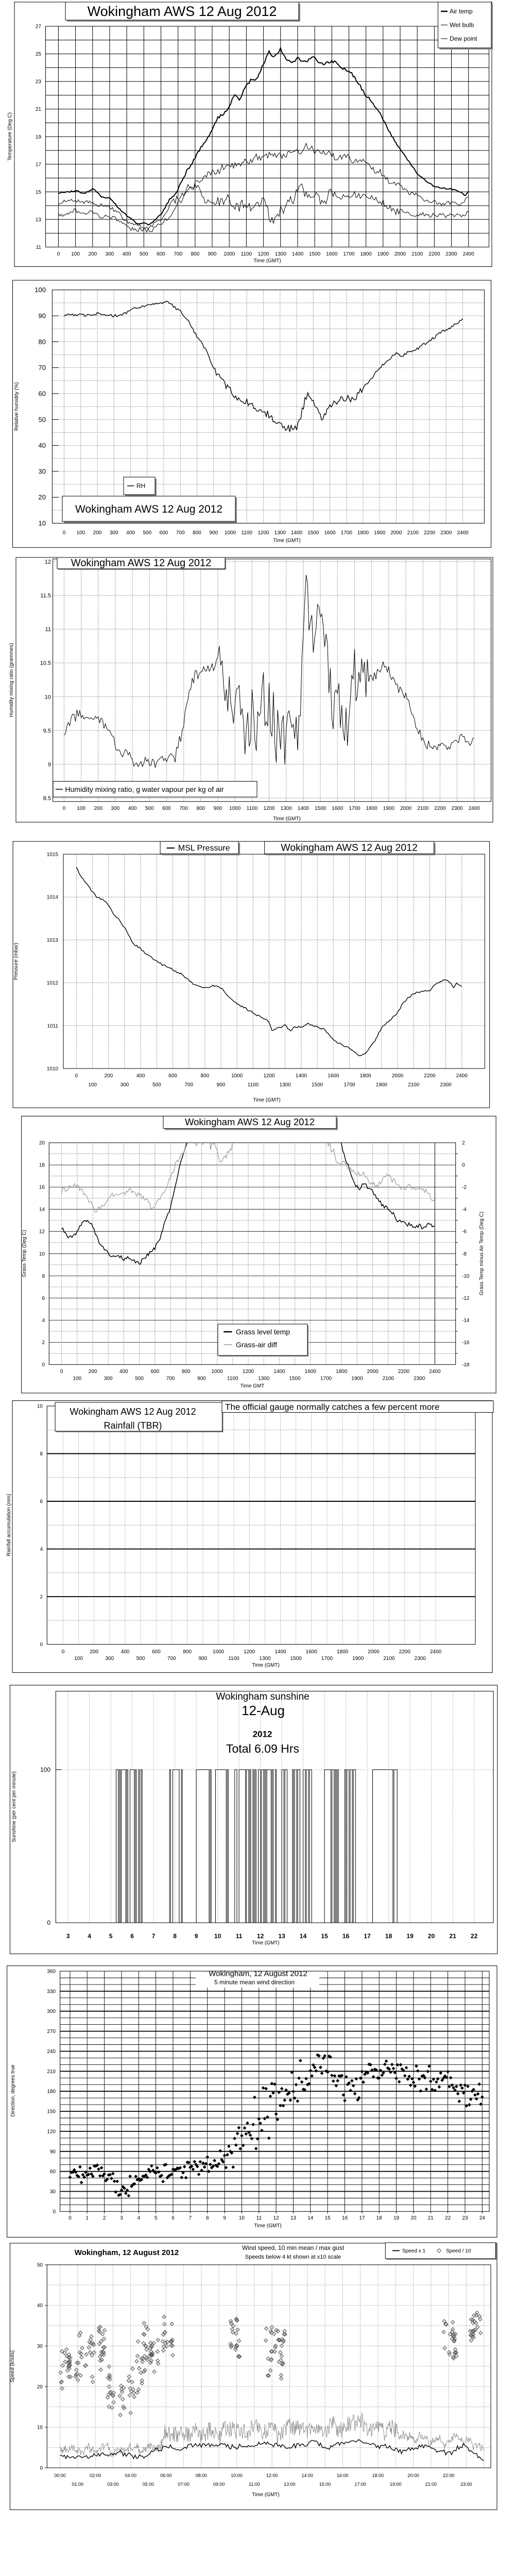 This screenshot has width=515, height=2576. I want to click on svg-text: 600, so click(164, 533).